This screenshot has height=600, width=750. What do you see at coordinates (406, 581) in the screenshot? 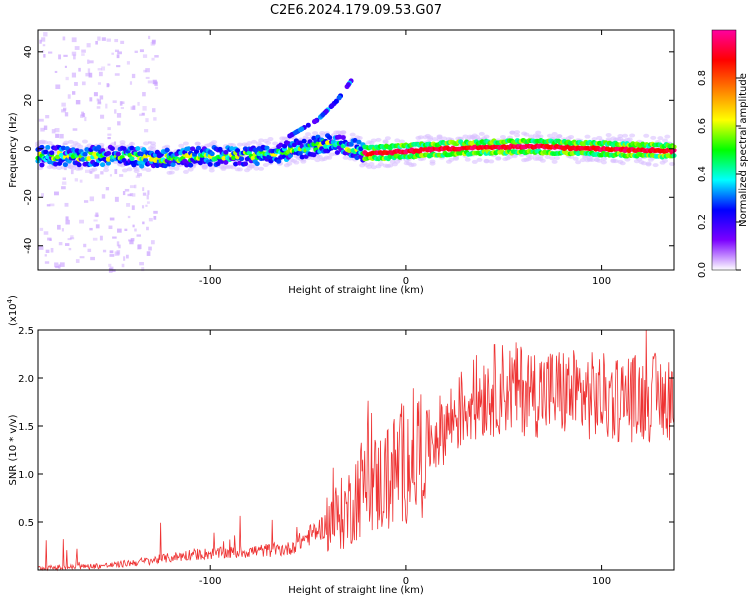
I see `snr-xtick-label: 0` at bounding box center [406, 581].